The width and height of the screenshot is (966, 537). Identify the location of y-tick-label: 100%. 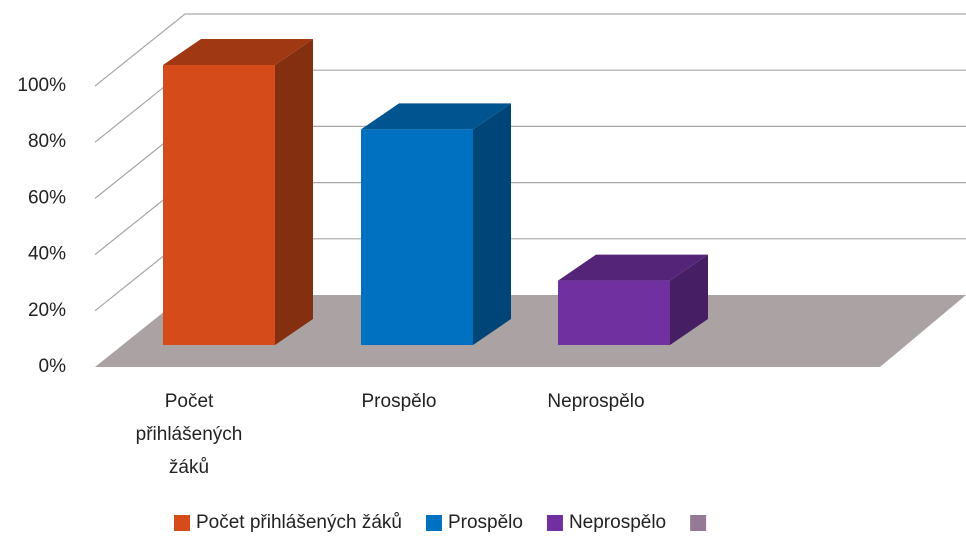
(41, 85).